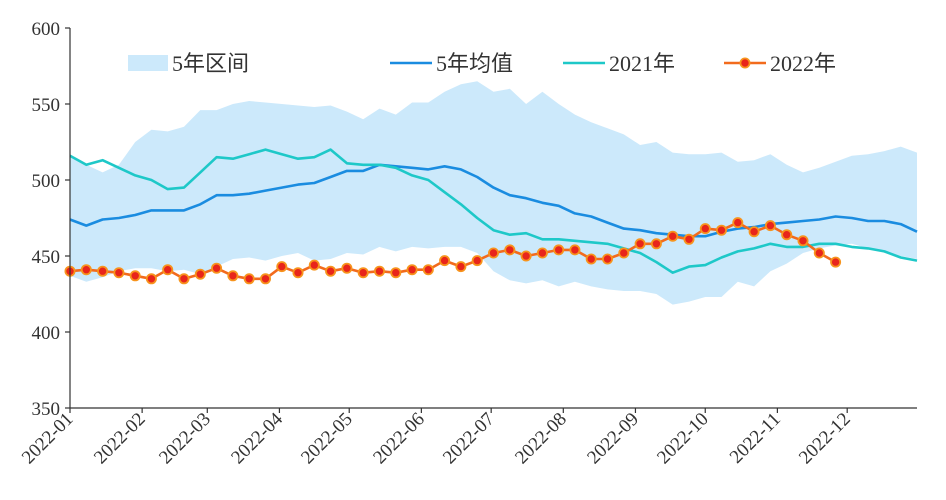 The height and width of the screenshot is (500, 946). I want to click on legend-label-2021: 2021年, so click(642, 63).